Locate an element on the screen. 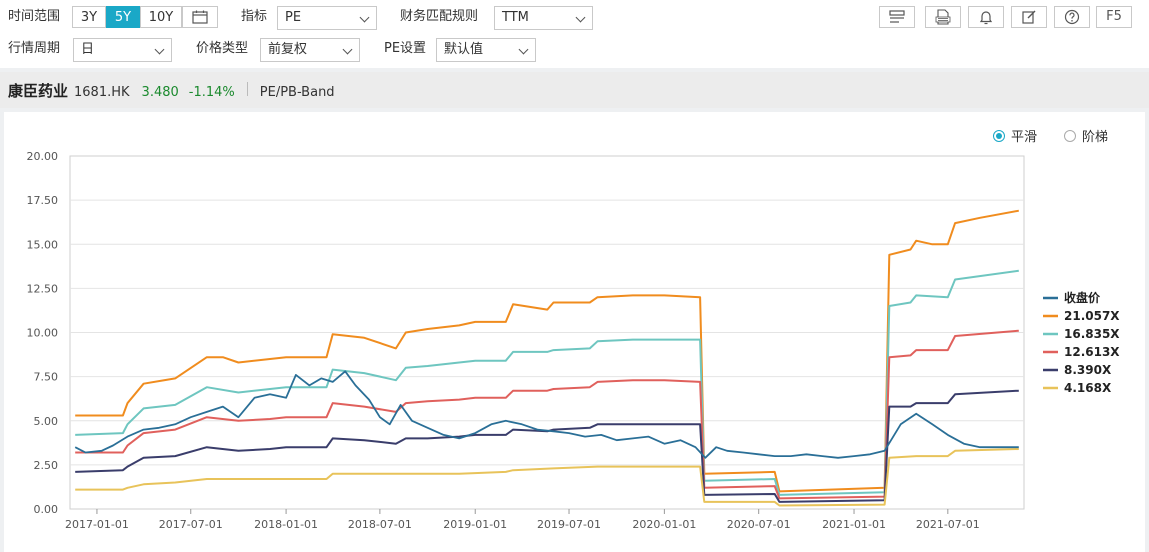 The height and width of the screenshot is (552, 1149). layout-icon is located at coordinates (897, 16).